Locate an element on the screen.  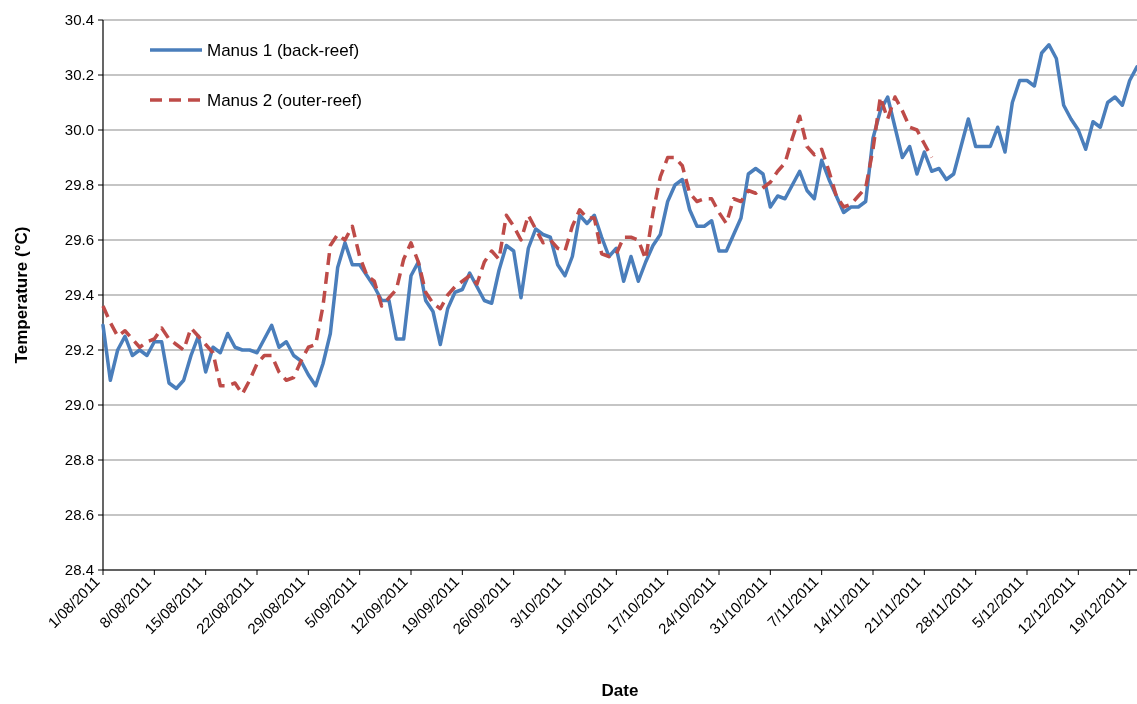
y-tick-label: 29.6 is located at coordinates (79, 240).